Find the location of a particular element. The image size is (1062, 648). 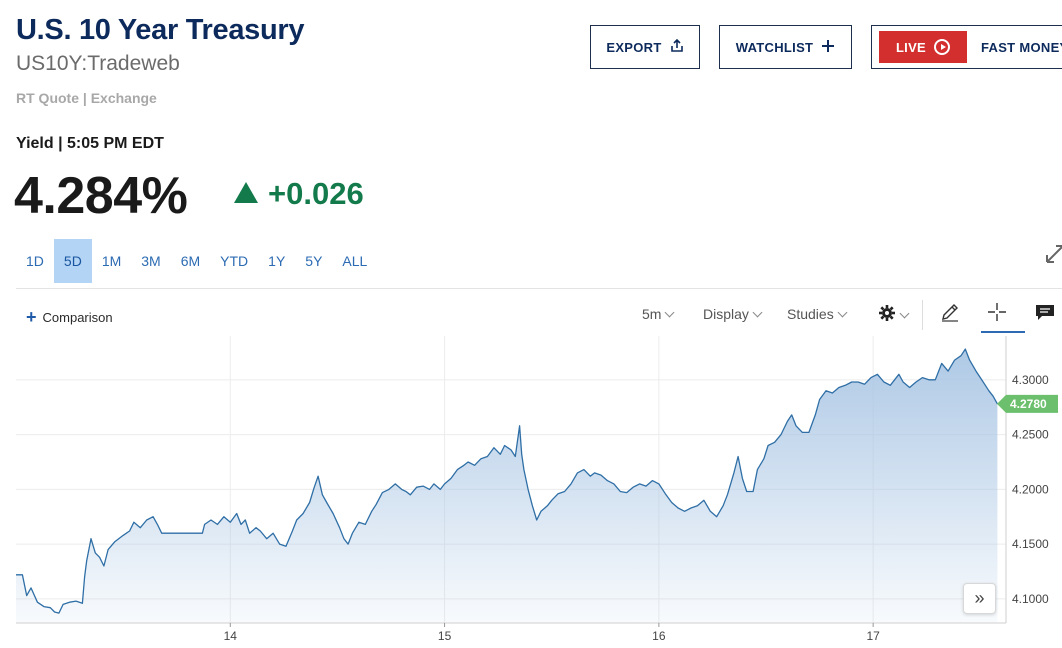

toolbar-separator is located at coordinates (922, 315).